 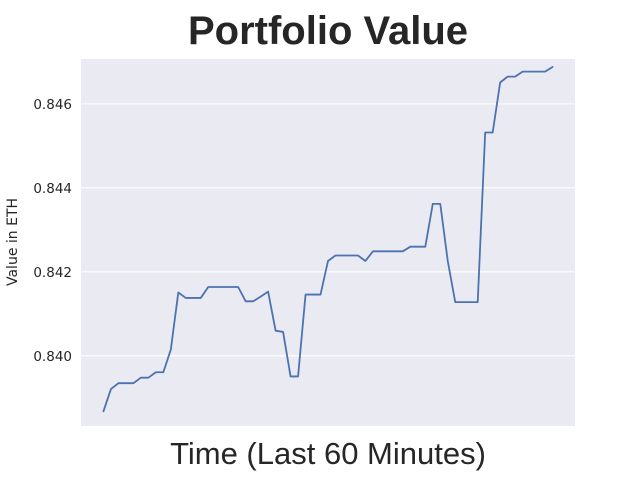 What do you see at coordinates (328, 453) in the screenshot?
I see `x-axis-label: Time (Last 60 Minutes)` at bounding box center [328, 453].